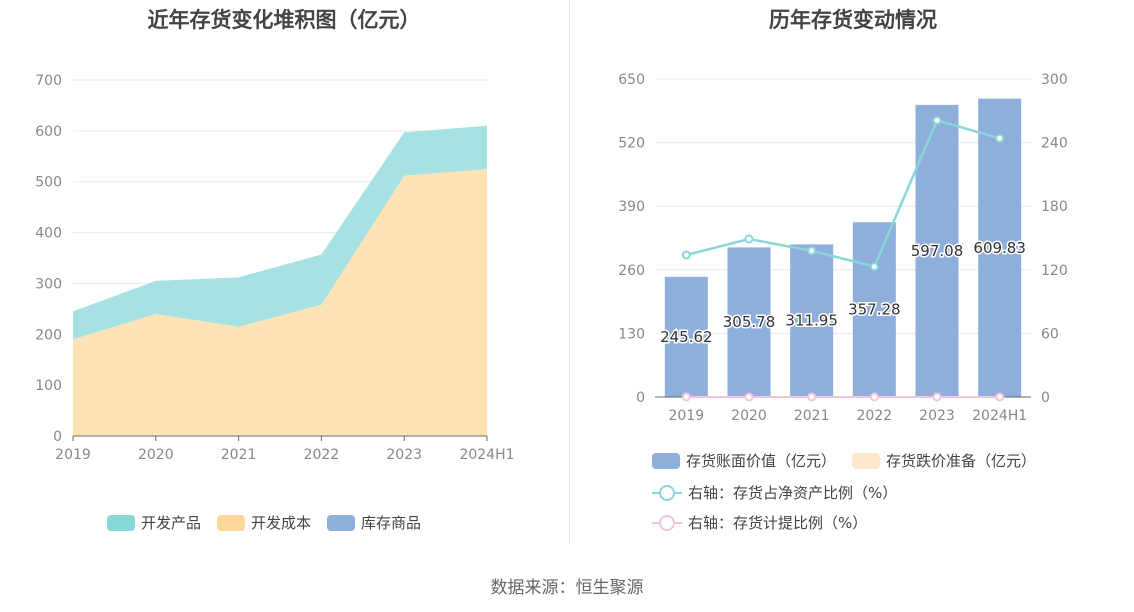 The image size is (1134, 612). Describe the element at coordinates (1054, 144) in the screenshot. I see `y-right-tick-label: 240` at that location.